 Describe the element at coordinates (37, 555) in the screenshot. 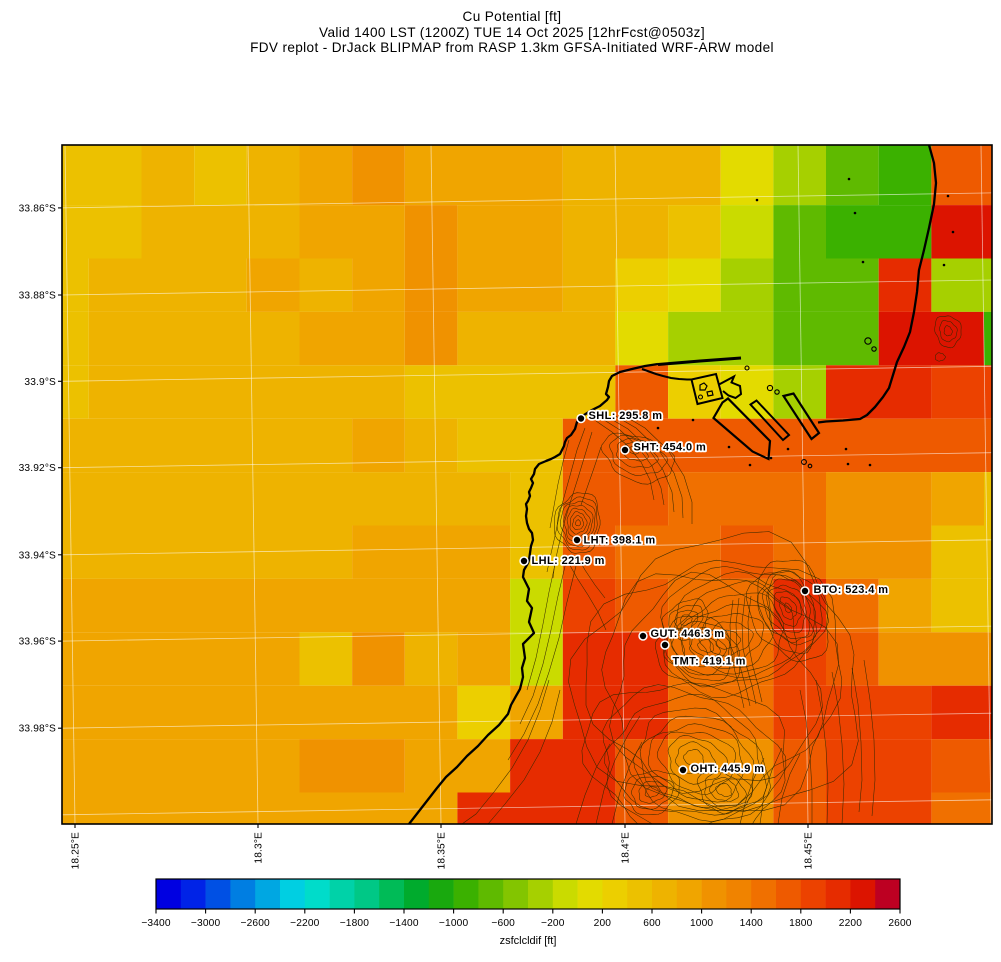

I see `svg-text: 33.94°S` at that location.